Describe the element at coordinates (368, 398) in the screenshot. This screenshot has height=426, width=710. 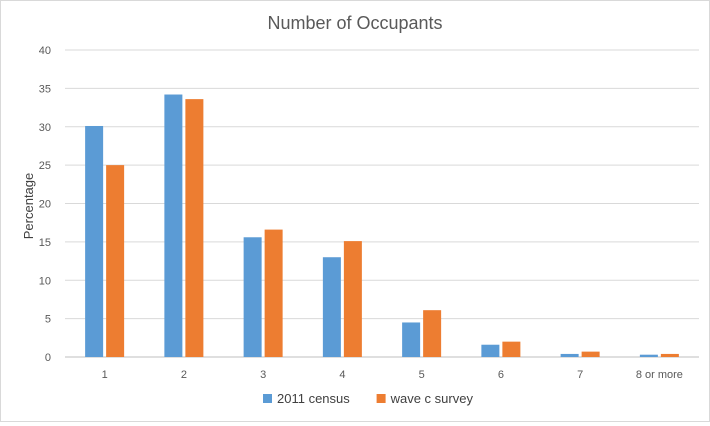
I see `legend: 2011 census wave c survey` at that location.